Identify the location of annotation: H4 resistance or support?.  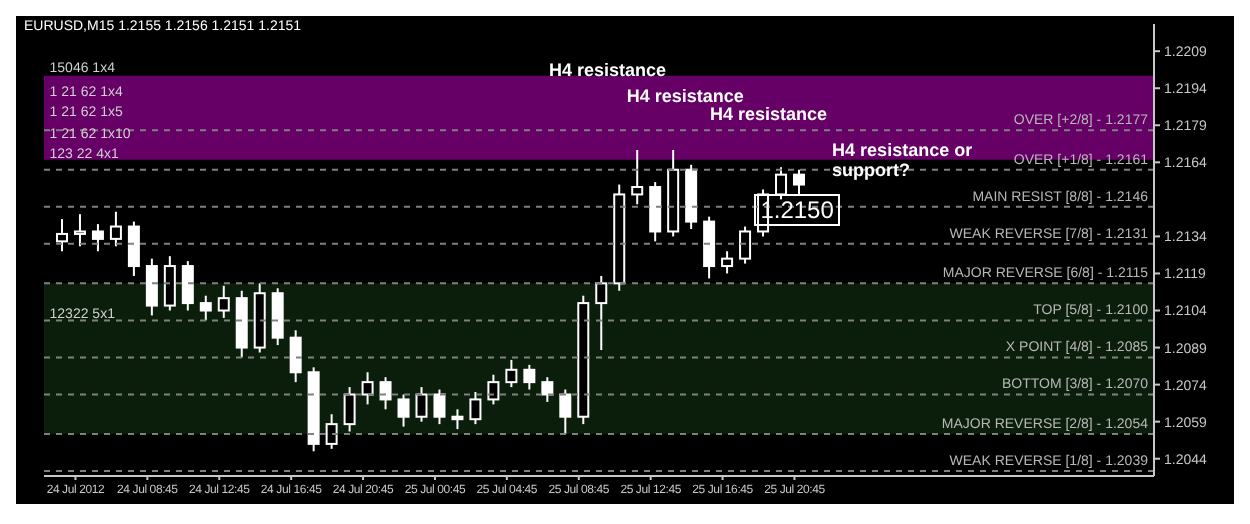
(903, 161).